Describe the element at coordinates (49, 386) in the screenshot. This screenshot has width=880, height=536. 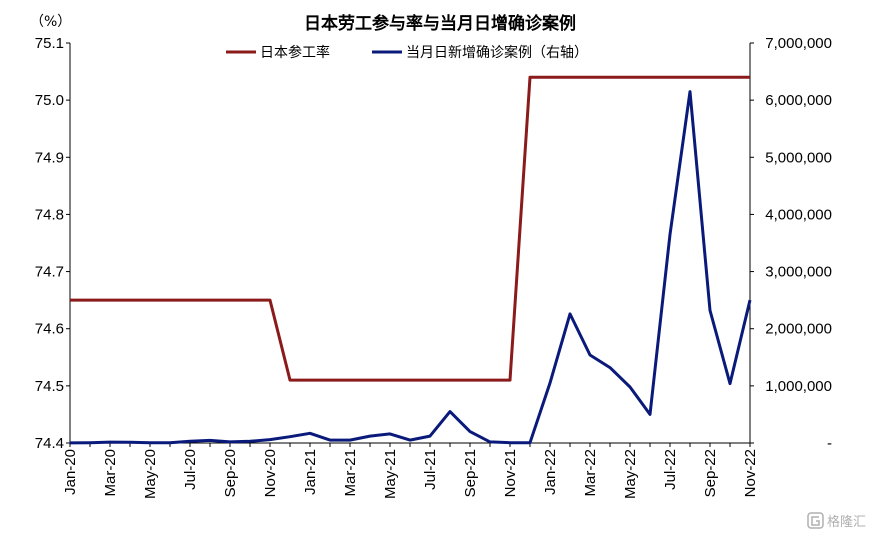
I see `left-axis-tick-label: 74.5` at that location.